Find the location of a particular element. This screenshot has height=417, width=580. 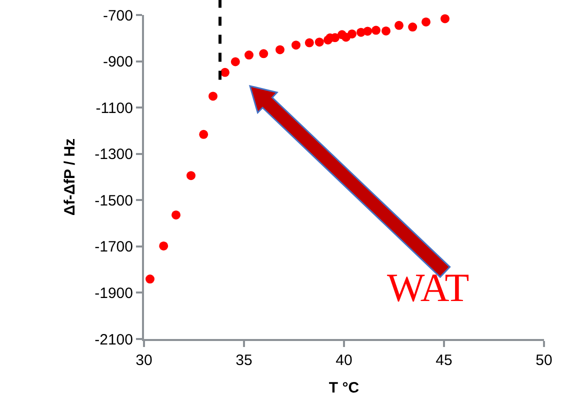

y-tick-label: -1900 is located at coordinates (113, 293).